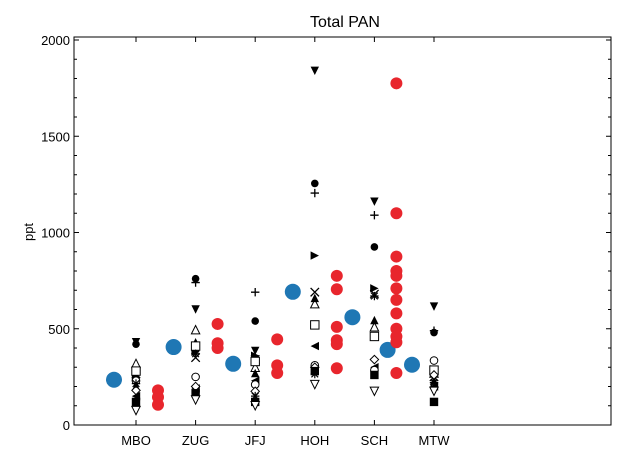 The image size is (622, 449). What do you see at coordinates (195, 440) in the screenshot?
I see `x-tick-label: ZUG` at bounding box center [195, 440].